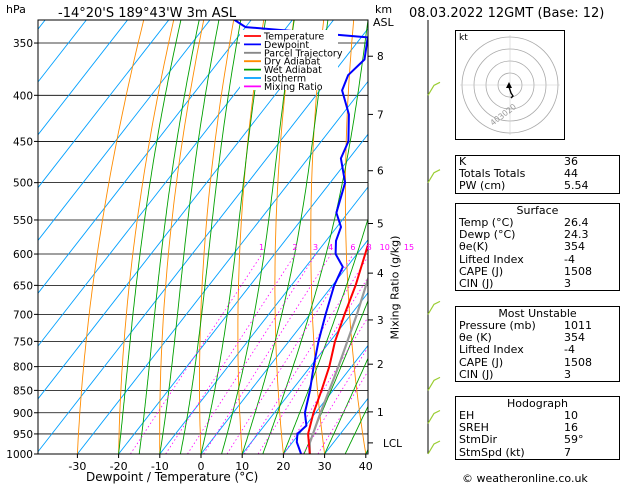  Describe the element at coordinates (537, 235) in the screenshot. I see `surface-row: Dewp (°C) 24.3` at that location.